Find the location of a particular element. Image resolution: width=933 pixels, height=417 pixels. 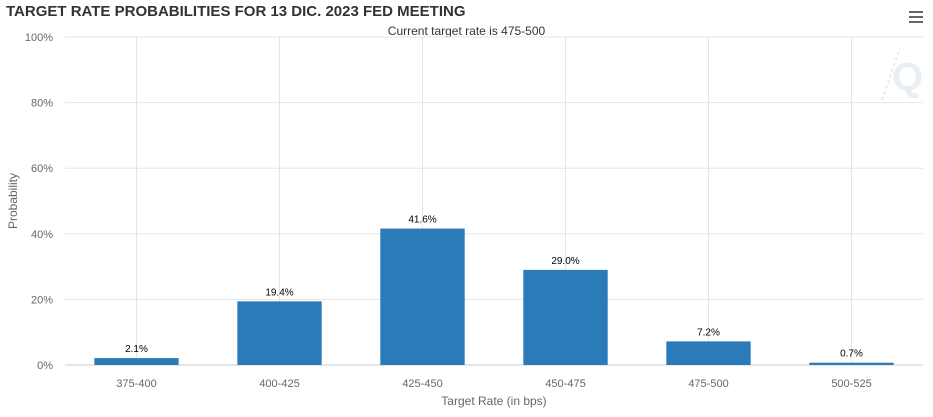

data-label: 2.1% is located at coordinates (136, 349).